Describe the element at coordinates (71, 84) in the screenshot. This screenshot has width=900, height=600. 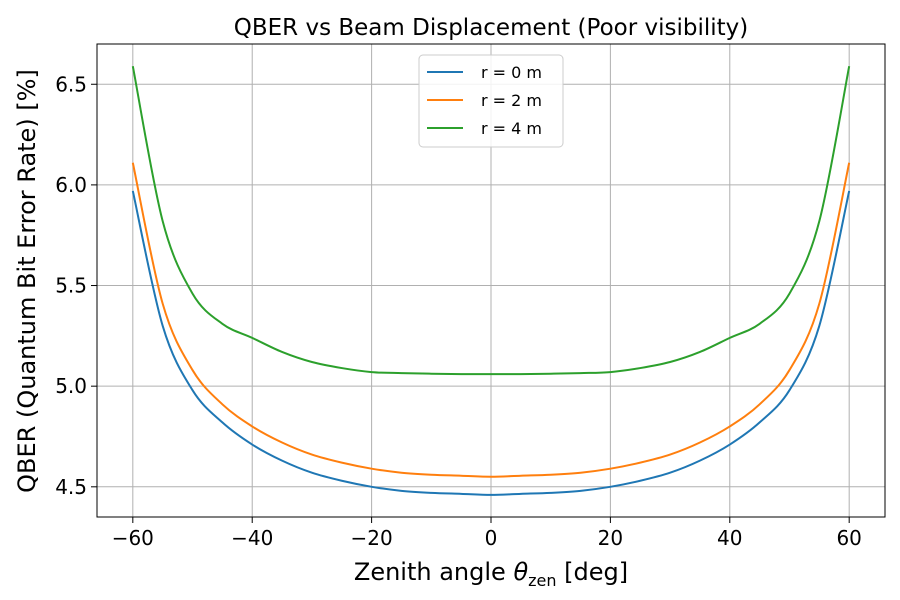
I see `y-tick-label: 6.5` at that location.